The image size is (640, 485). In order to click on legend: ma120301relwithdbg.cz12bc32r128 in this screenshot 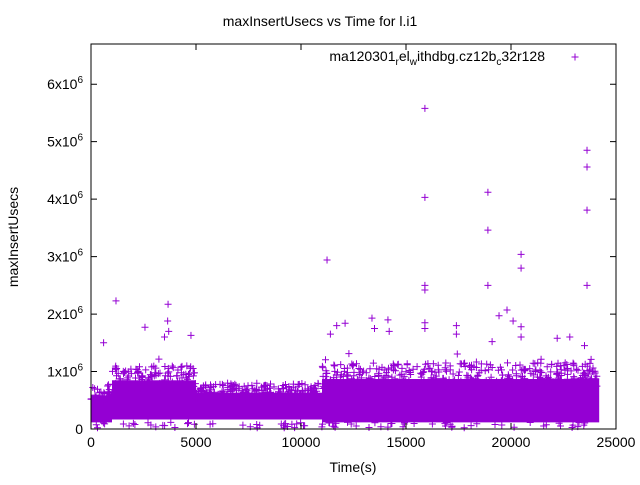, I will do `click(454, 58)`.